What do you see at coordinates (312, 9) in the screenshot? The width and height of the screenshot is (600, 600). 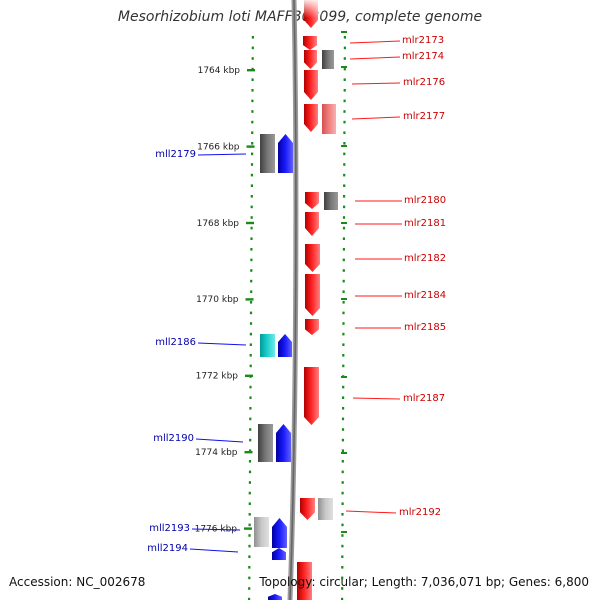 I see `fade-overlay` at bounding box center [312, 9].